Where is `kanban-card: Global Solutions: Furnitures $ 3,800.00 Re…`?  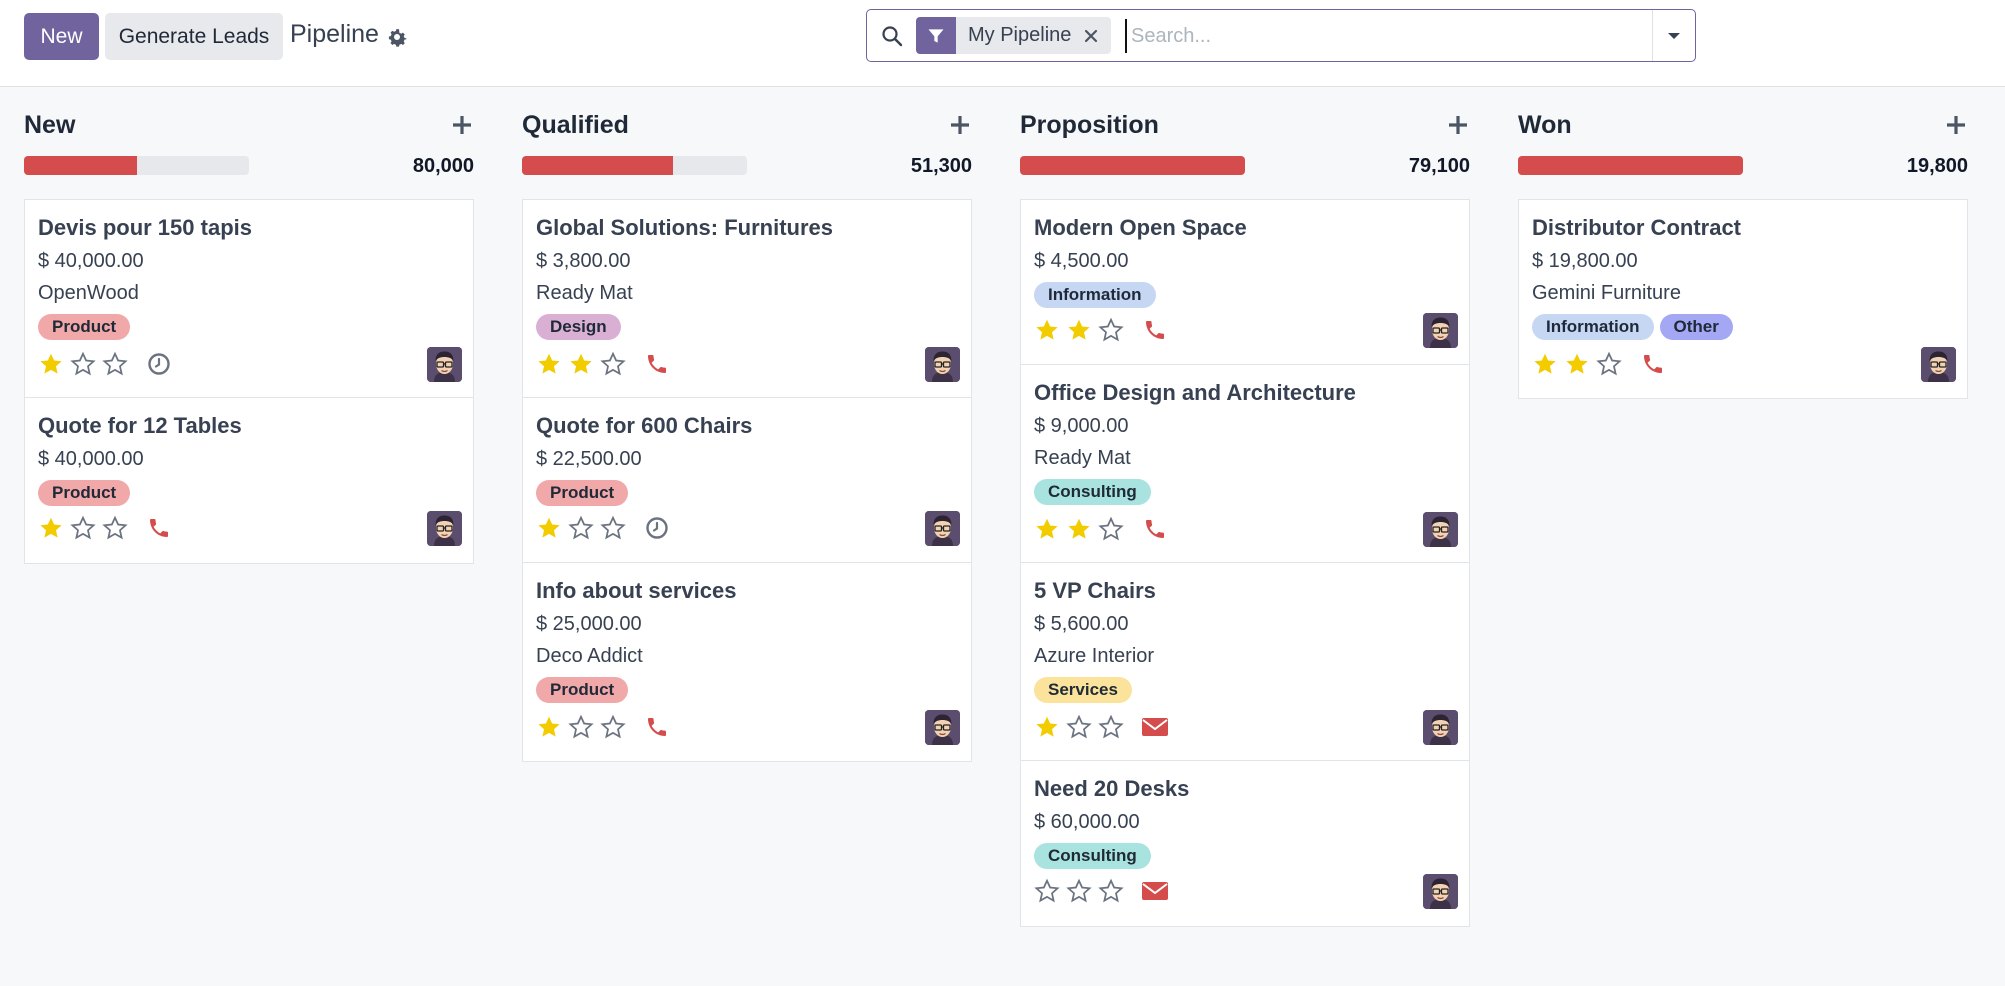 kanban-card: Global Solutions: Furnitures $ 3,800.00 Re… is located at coordinates (747, 299).